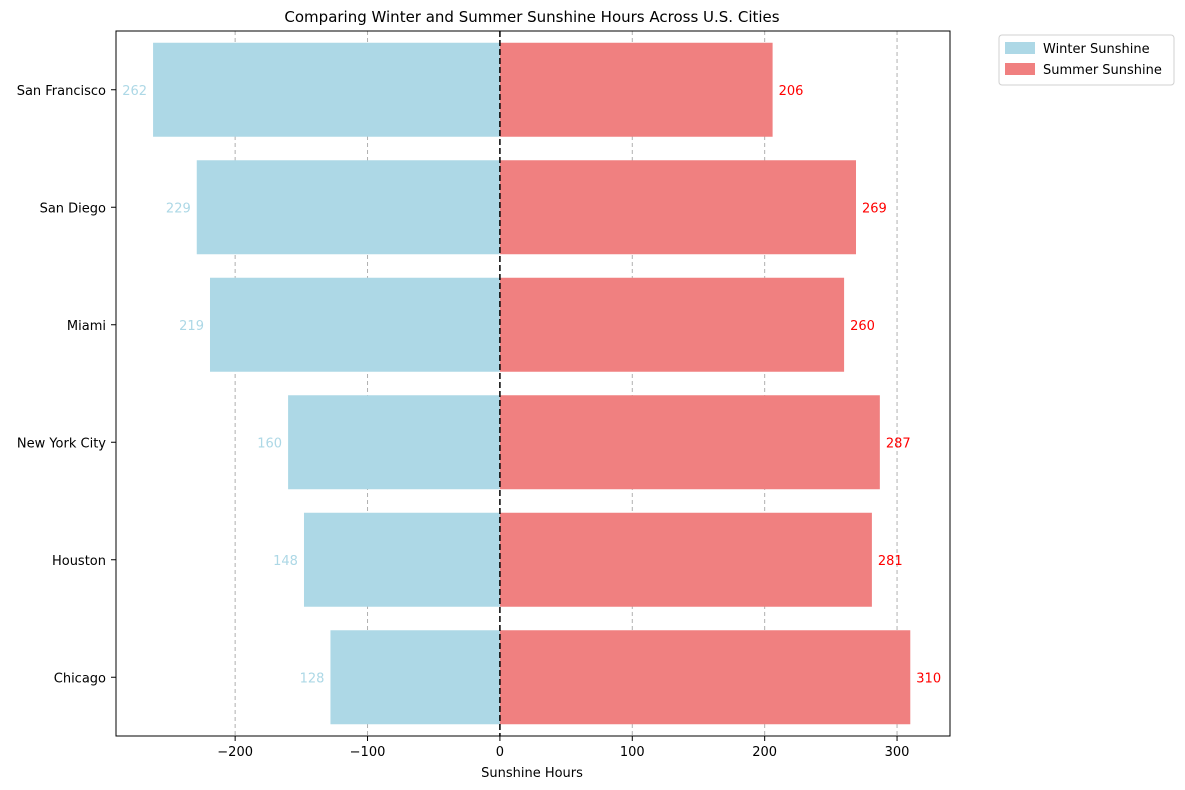  I want to click on x-tick-label: −200, so click(235, 752).